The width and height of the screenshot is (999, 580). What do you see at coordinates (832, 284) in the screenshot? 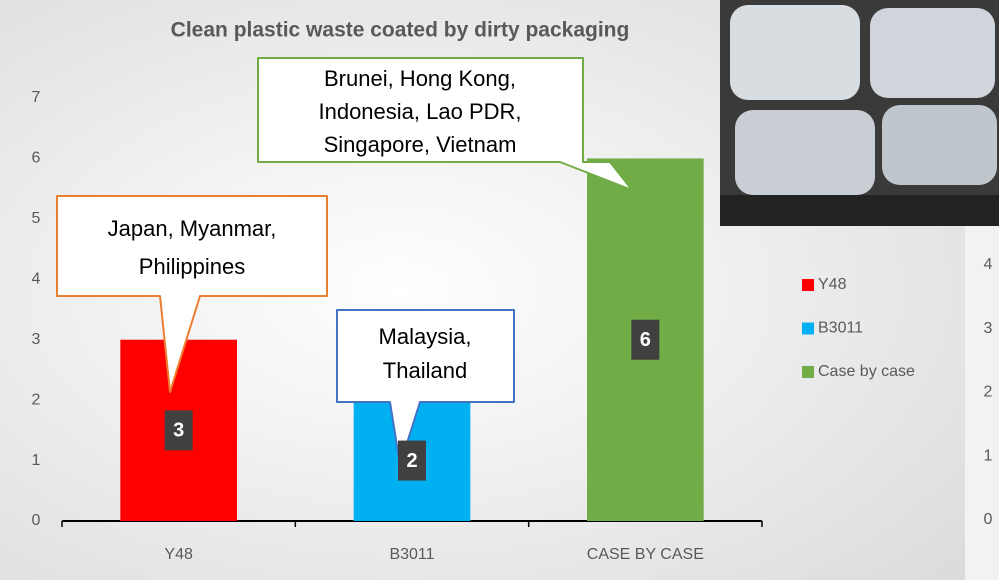
I see `legend-label: Y48` at bounding box center [832, 284].